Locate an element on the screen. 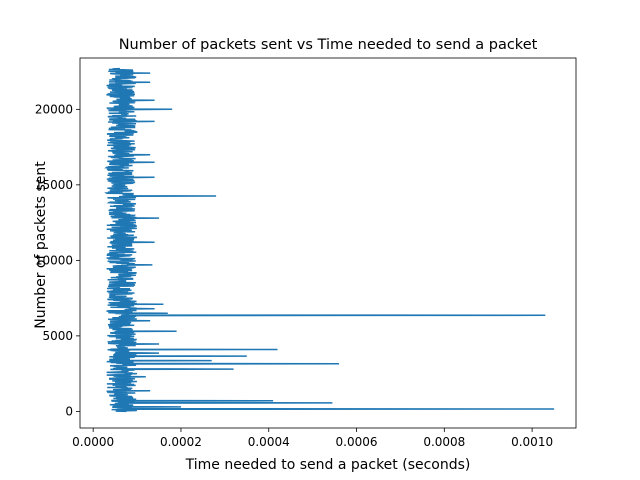  x-tick-label: 0.0006 is located at coordinates (357, 442).